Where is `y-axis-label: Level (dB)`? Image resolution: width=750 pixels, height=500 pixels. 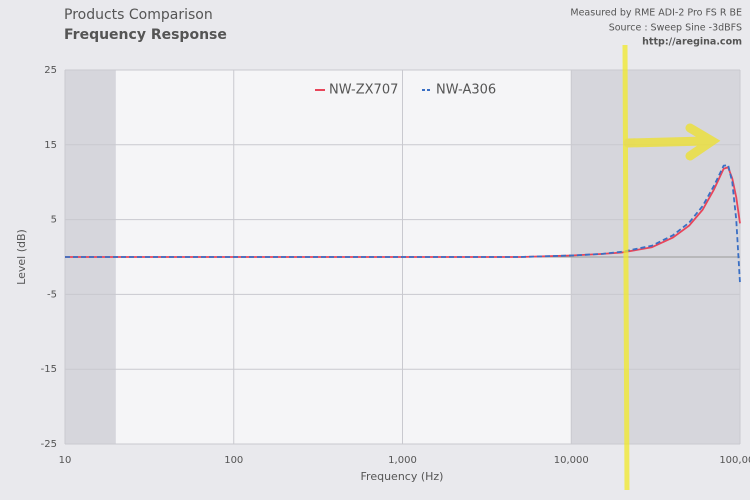 y-axis-label: Level (dB) is located at coordinates (21, 257).